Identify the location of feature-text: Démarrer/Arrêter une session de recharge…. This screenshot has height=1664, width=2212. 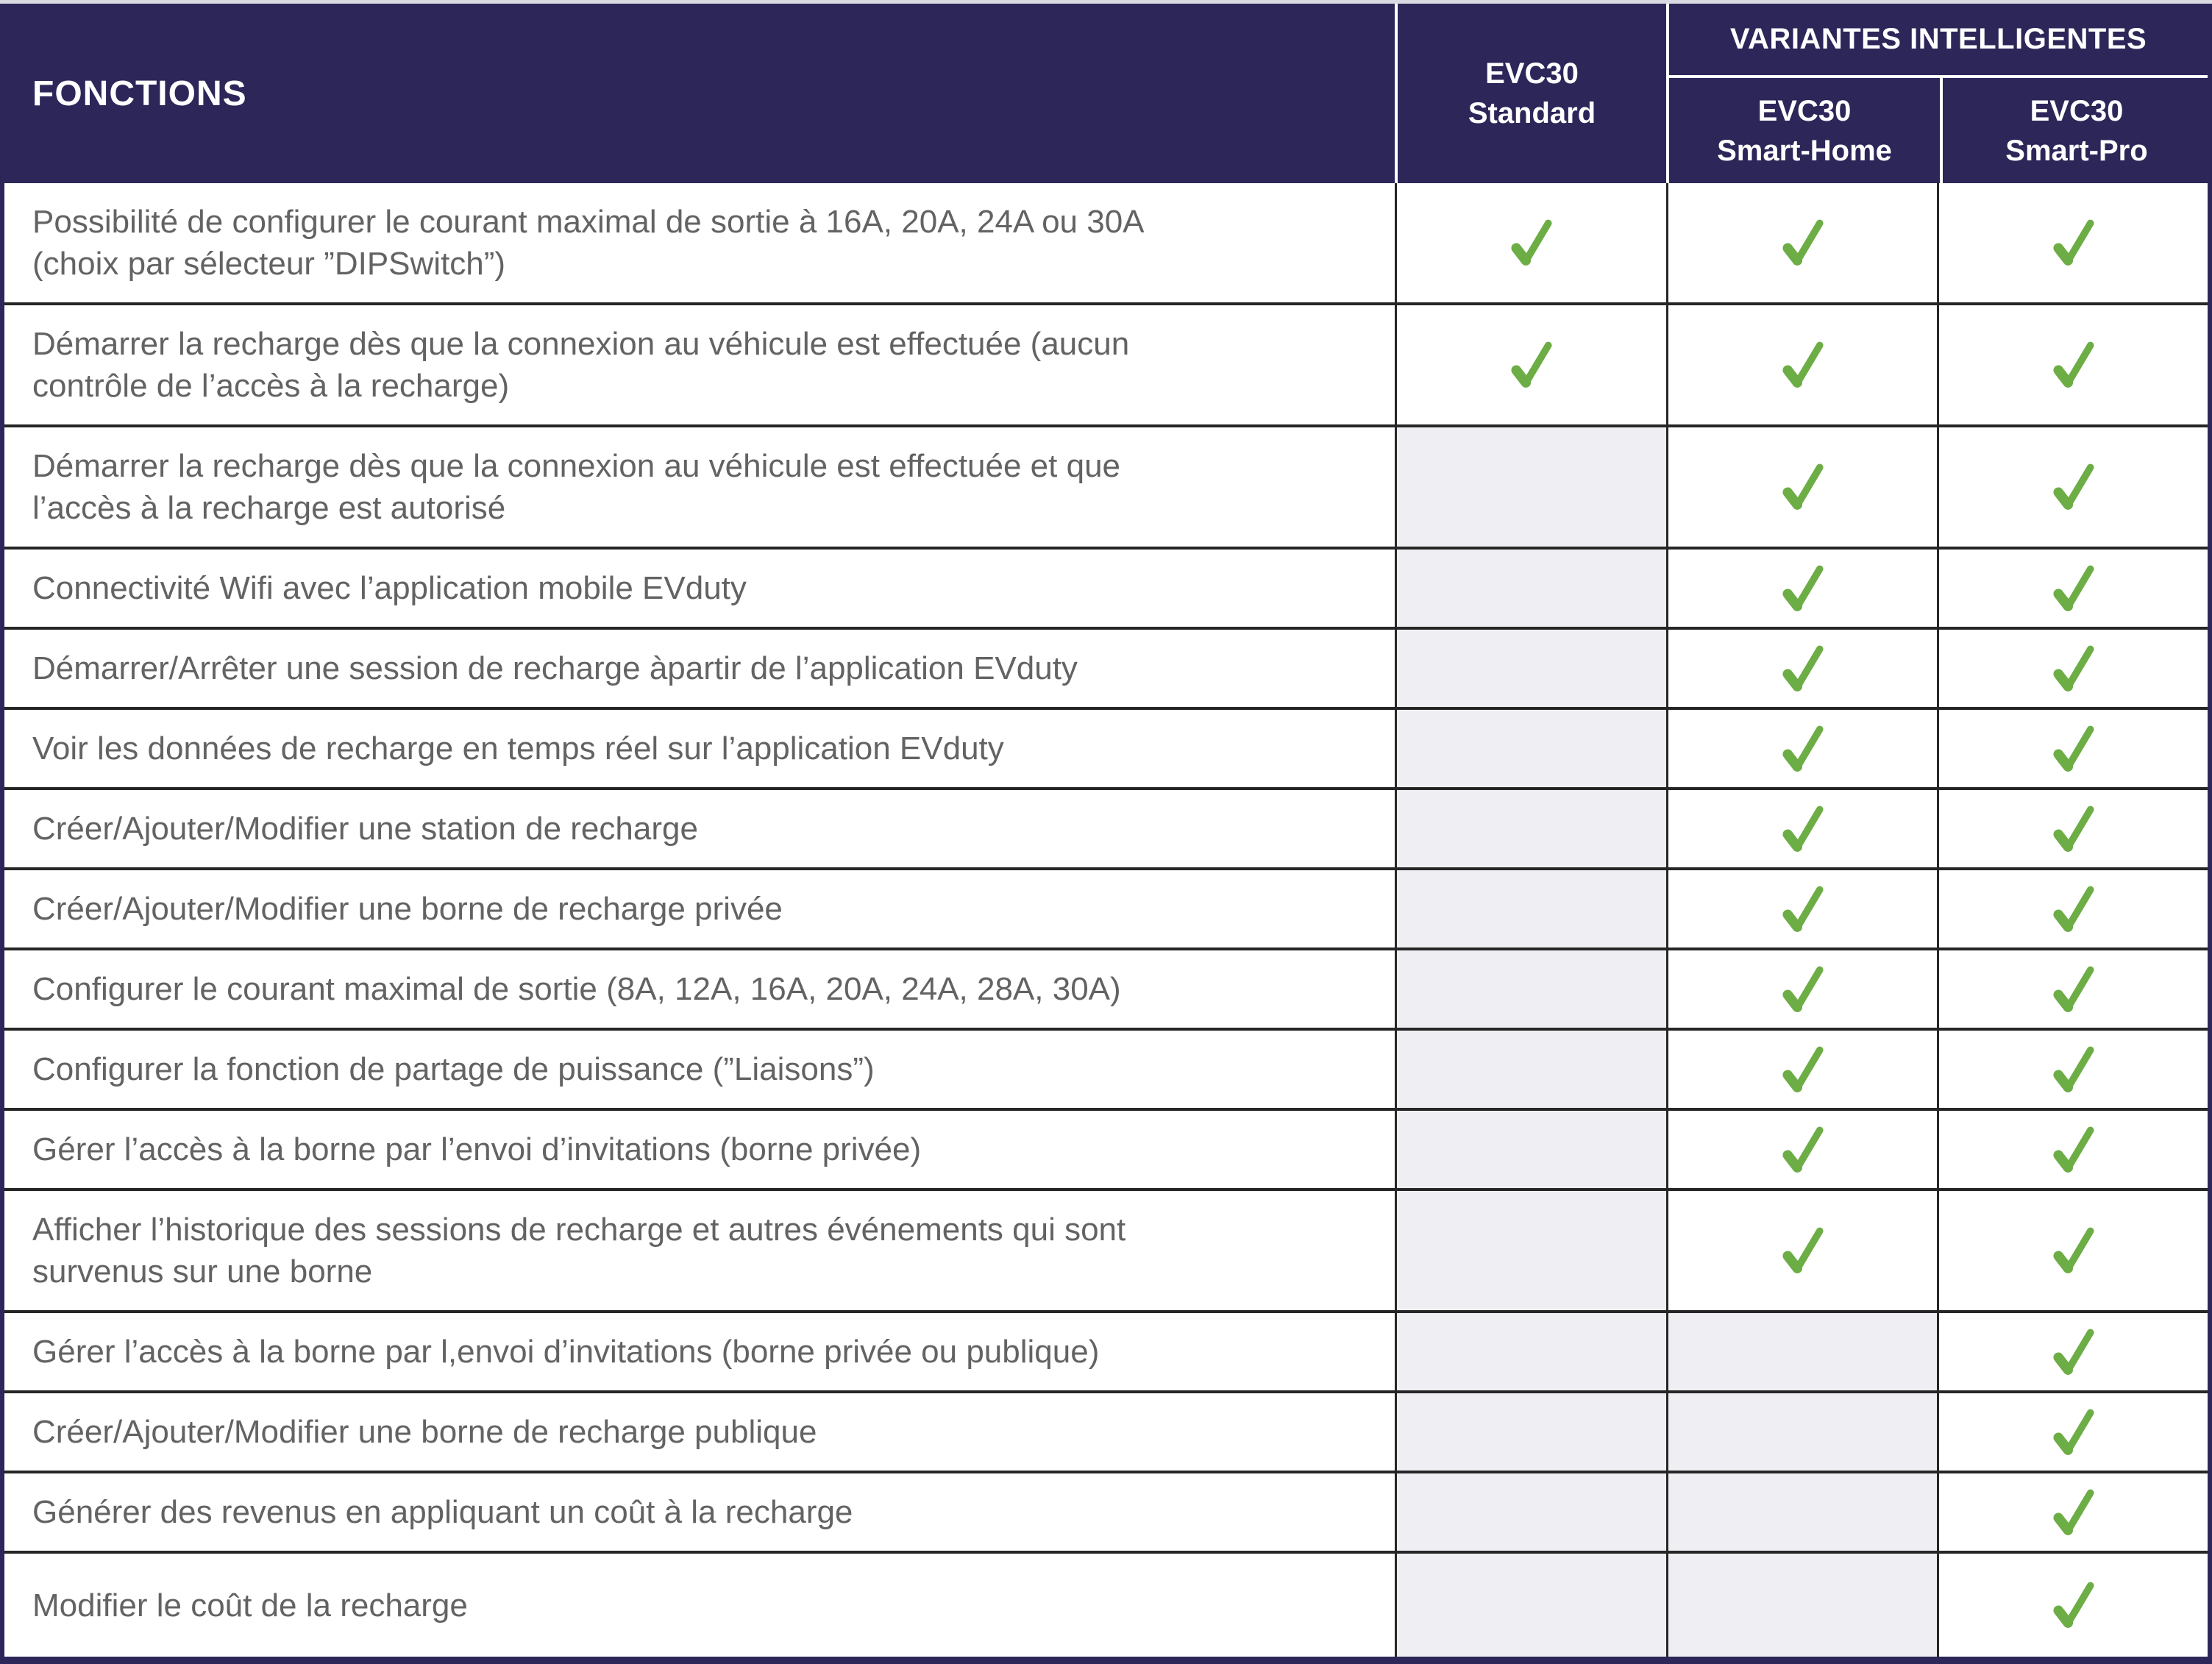
(555, 668).